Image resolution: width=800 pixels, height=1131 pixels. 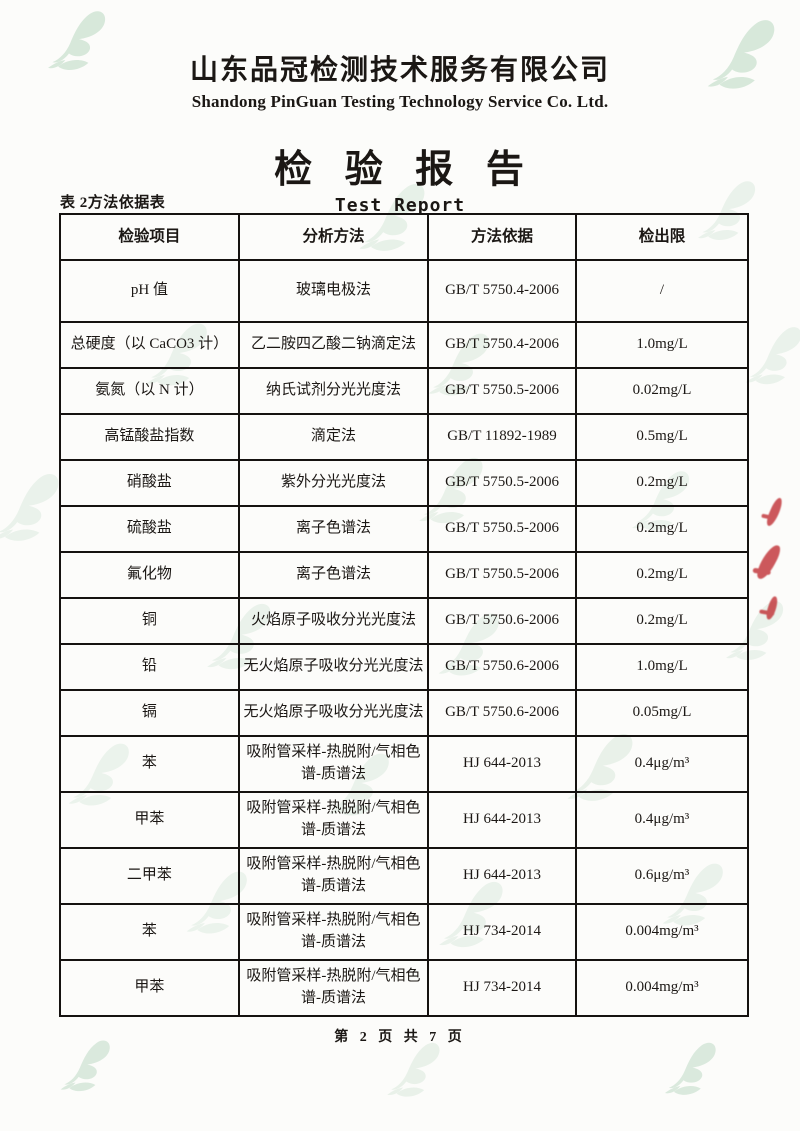 I want to click on table-row: 氟化物 离子色谱法 GB/T 5750.5-2006 0.2mg/L, so click(x=404, y=575).